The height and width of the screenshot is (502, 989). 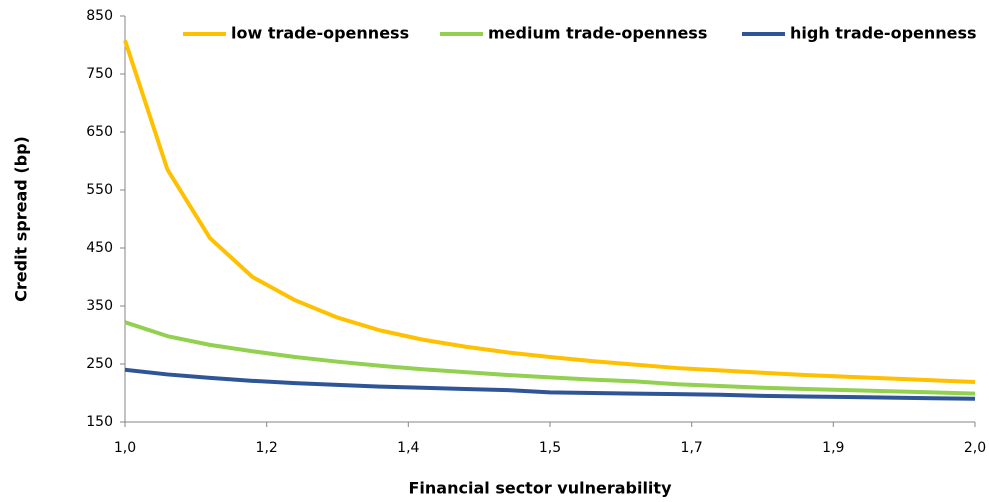 I want to click on y-tick-label: 750, so click(x=99, y=74).